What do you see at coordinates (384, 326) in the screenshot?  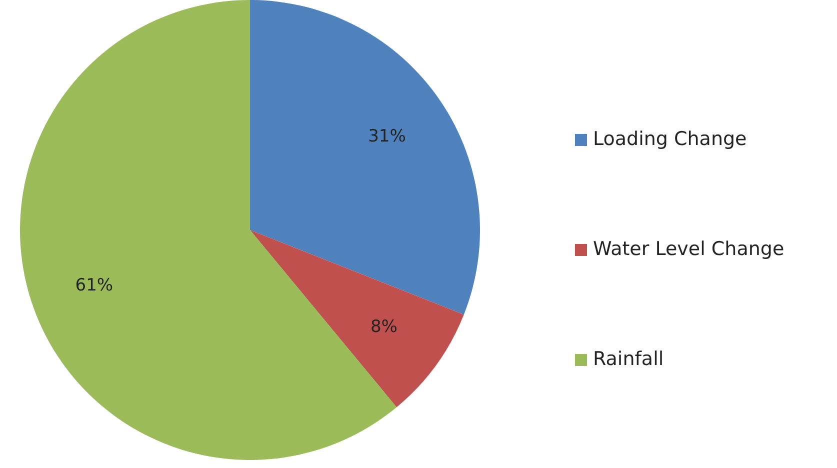 I see `data-label: 8%` at bounding box center [384, 326].